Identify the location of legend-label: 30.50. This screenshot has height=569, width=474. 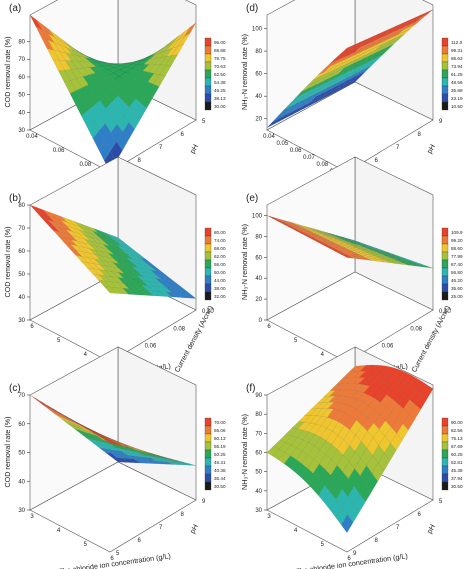
(220, 486).